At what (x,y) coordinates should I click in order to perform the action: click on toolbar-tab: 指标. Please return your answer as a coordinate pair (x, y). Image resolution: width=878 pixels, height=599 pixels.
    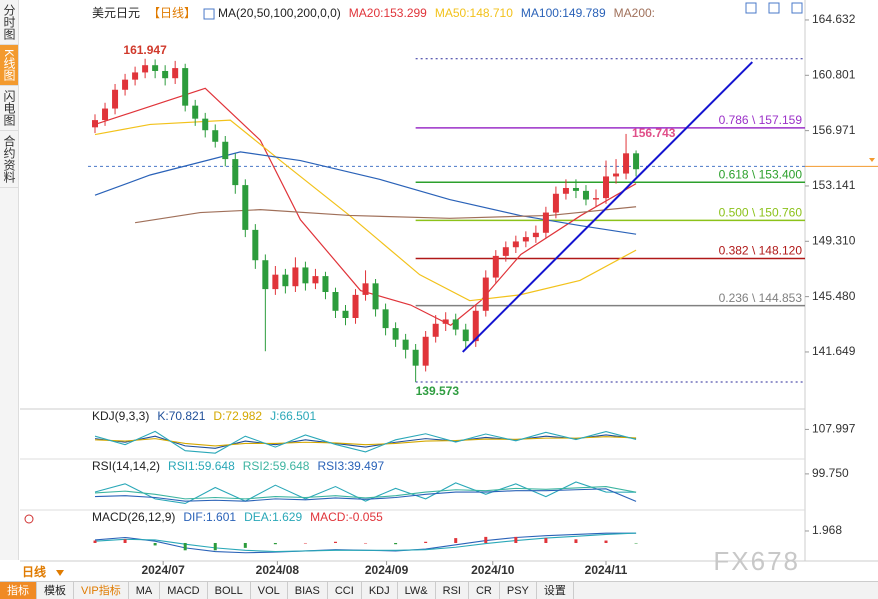
    Looking at the image, I should click on (18, 590).